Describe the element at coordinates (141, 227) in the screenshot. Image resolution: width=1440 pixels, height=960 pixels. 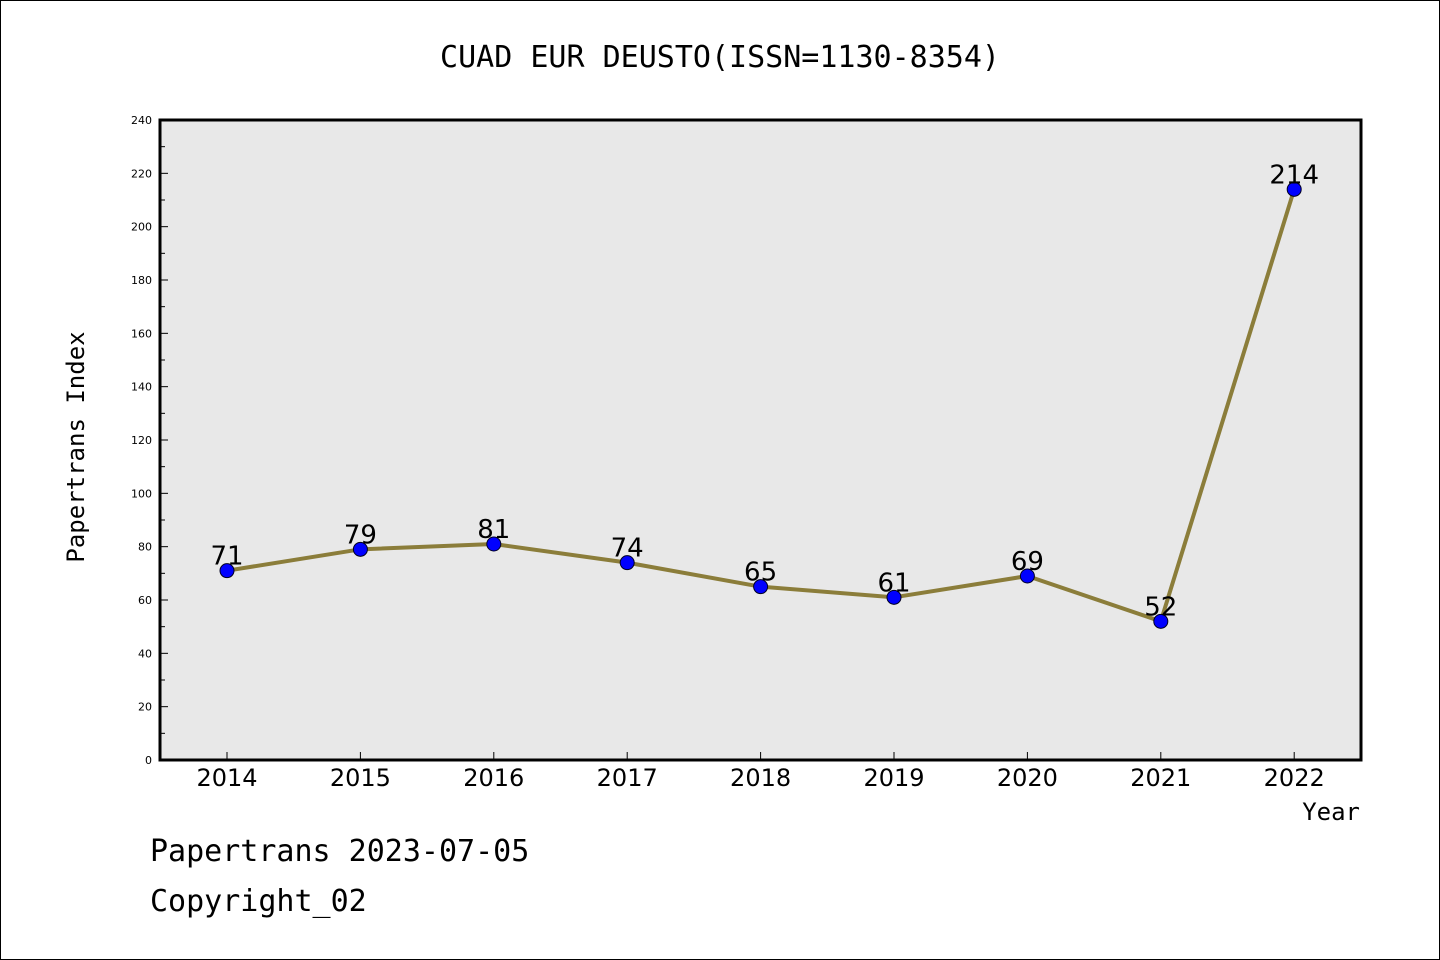
I see `y-tick-label: 200` at that location.